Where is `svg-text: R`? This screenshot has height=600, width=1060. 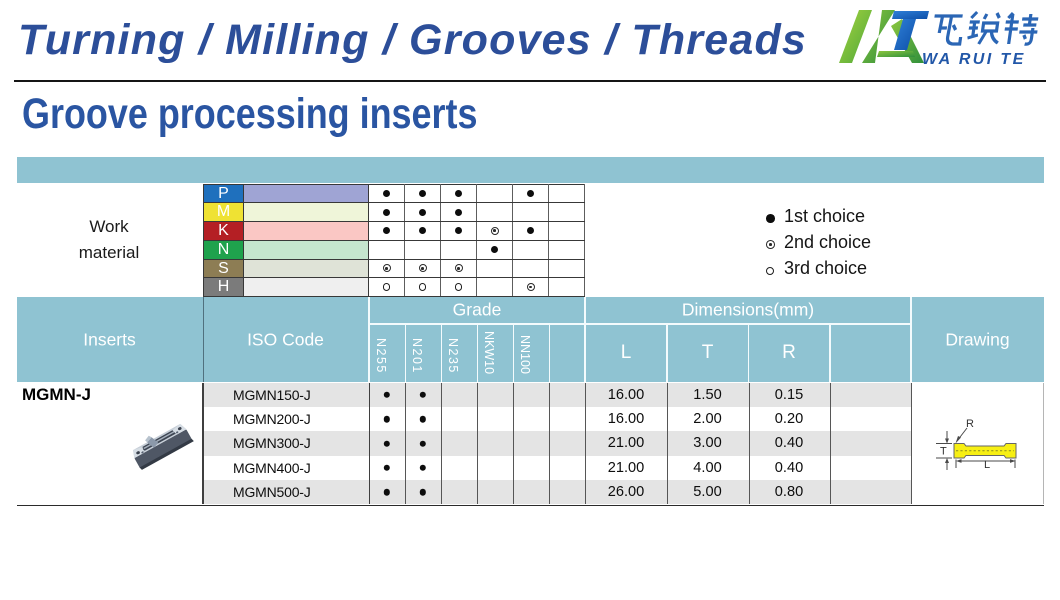
svg-text: R is located at coordinates (970, 424).